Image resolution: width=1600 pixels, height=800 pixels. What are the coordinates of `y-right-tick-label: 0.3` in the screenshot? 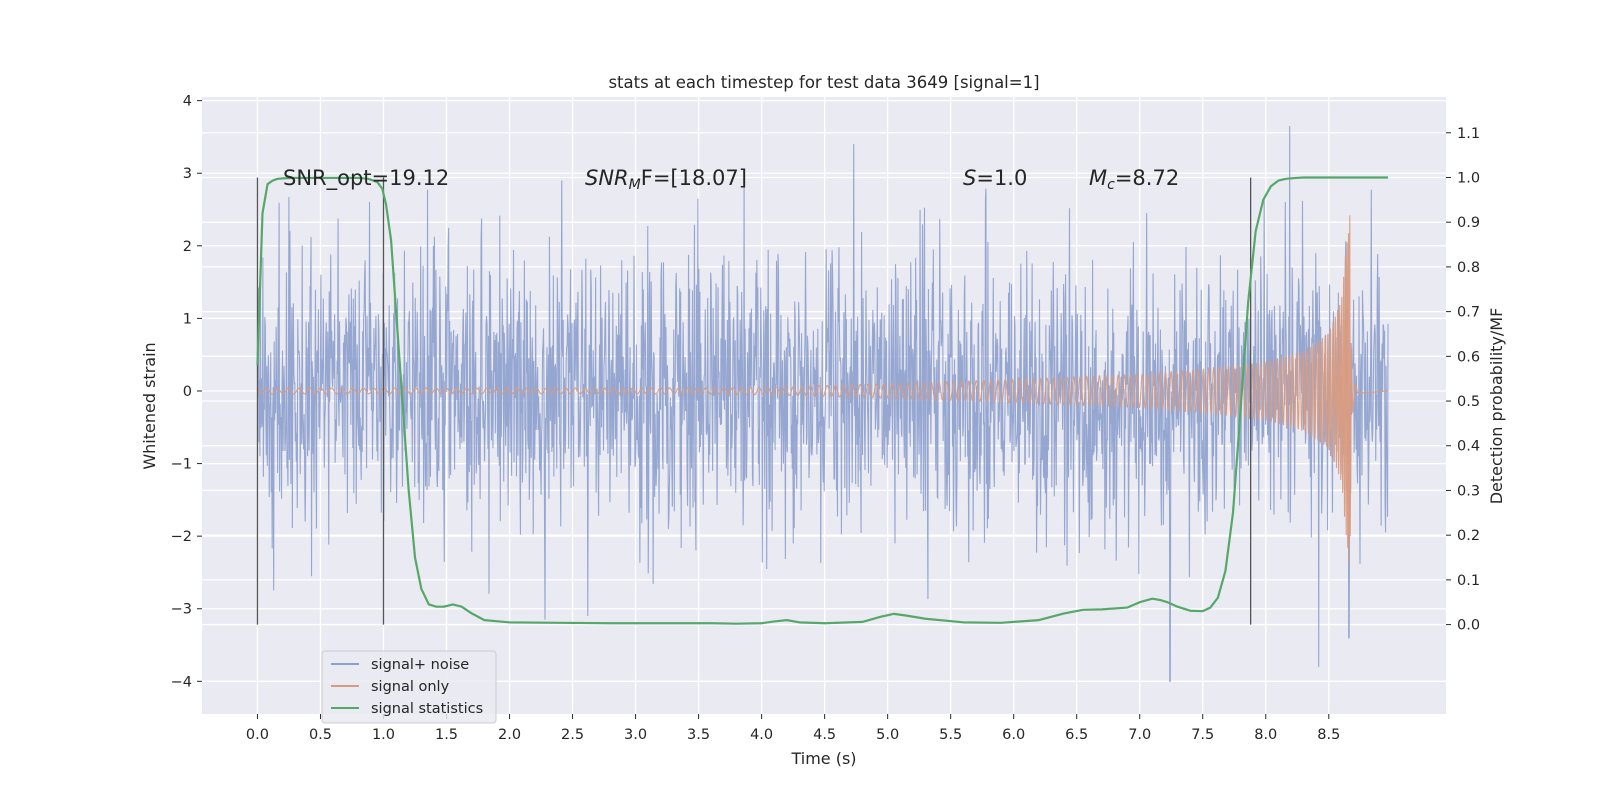 It's located at (1468, 491).